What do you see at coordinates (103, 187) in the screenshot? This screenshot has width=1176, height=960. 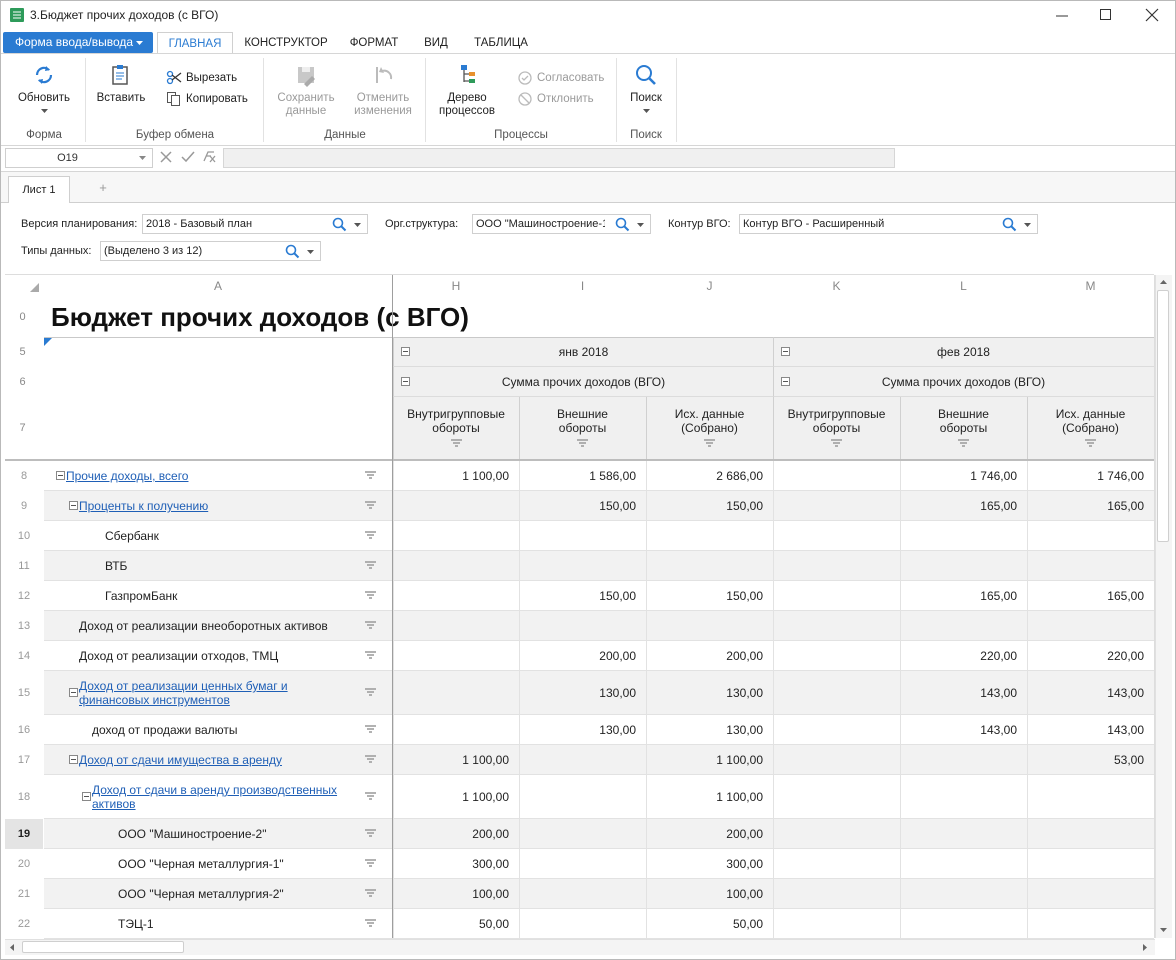 I see `add-sheet-button: +` at bounding box center [103, 187].